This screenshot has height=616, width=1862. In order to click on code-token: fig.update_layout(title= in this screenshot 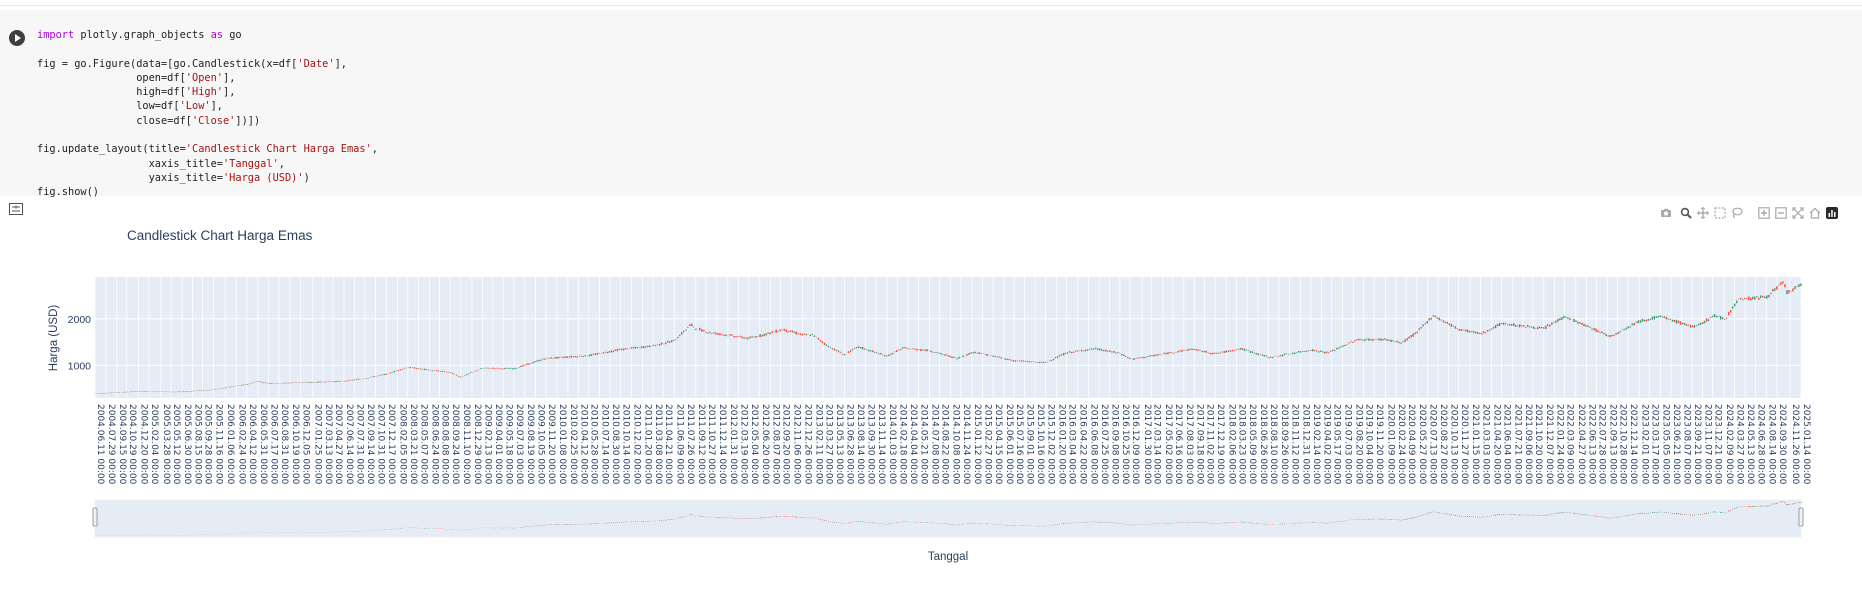, I will do `click(111, 149)`.